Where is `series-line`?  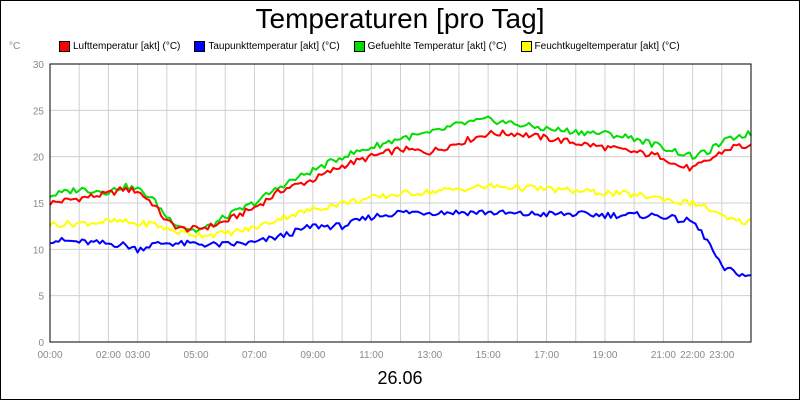 series-line is located at coordinates (400, 210).